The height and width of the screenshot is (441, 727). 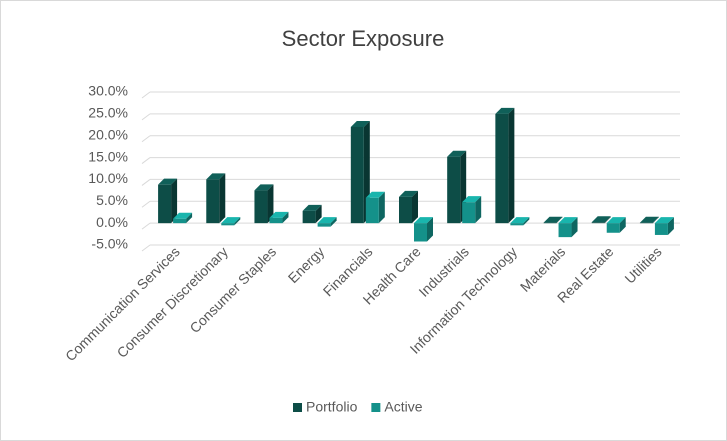 I want to click on y-tick-label: 20.0%, so click(x=108, y=134).